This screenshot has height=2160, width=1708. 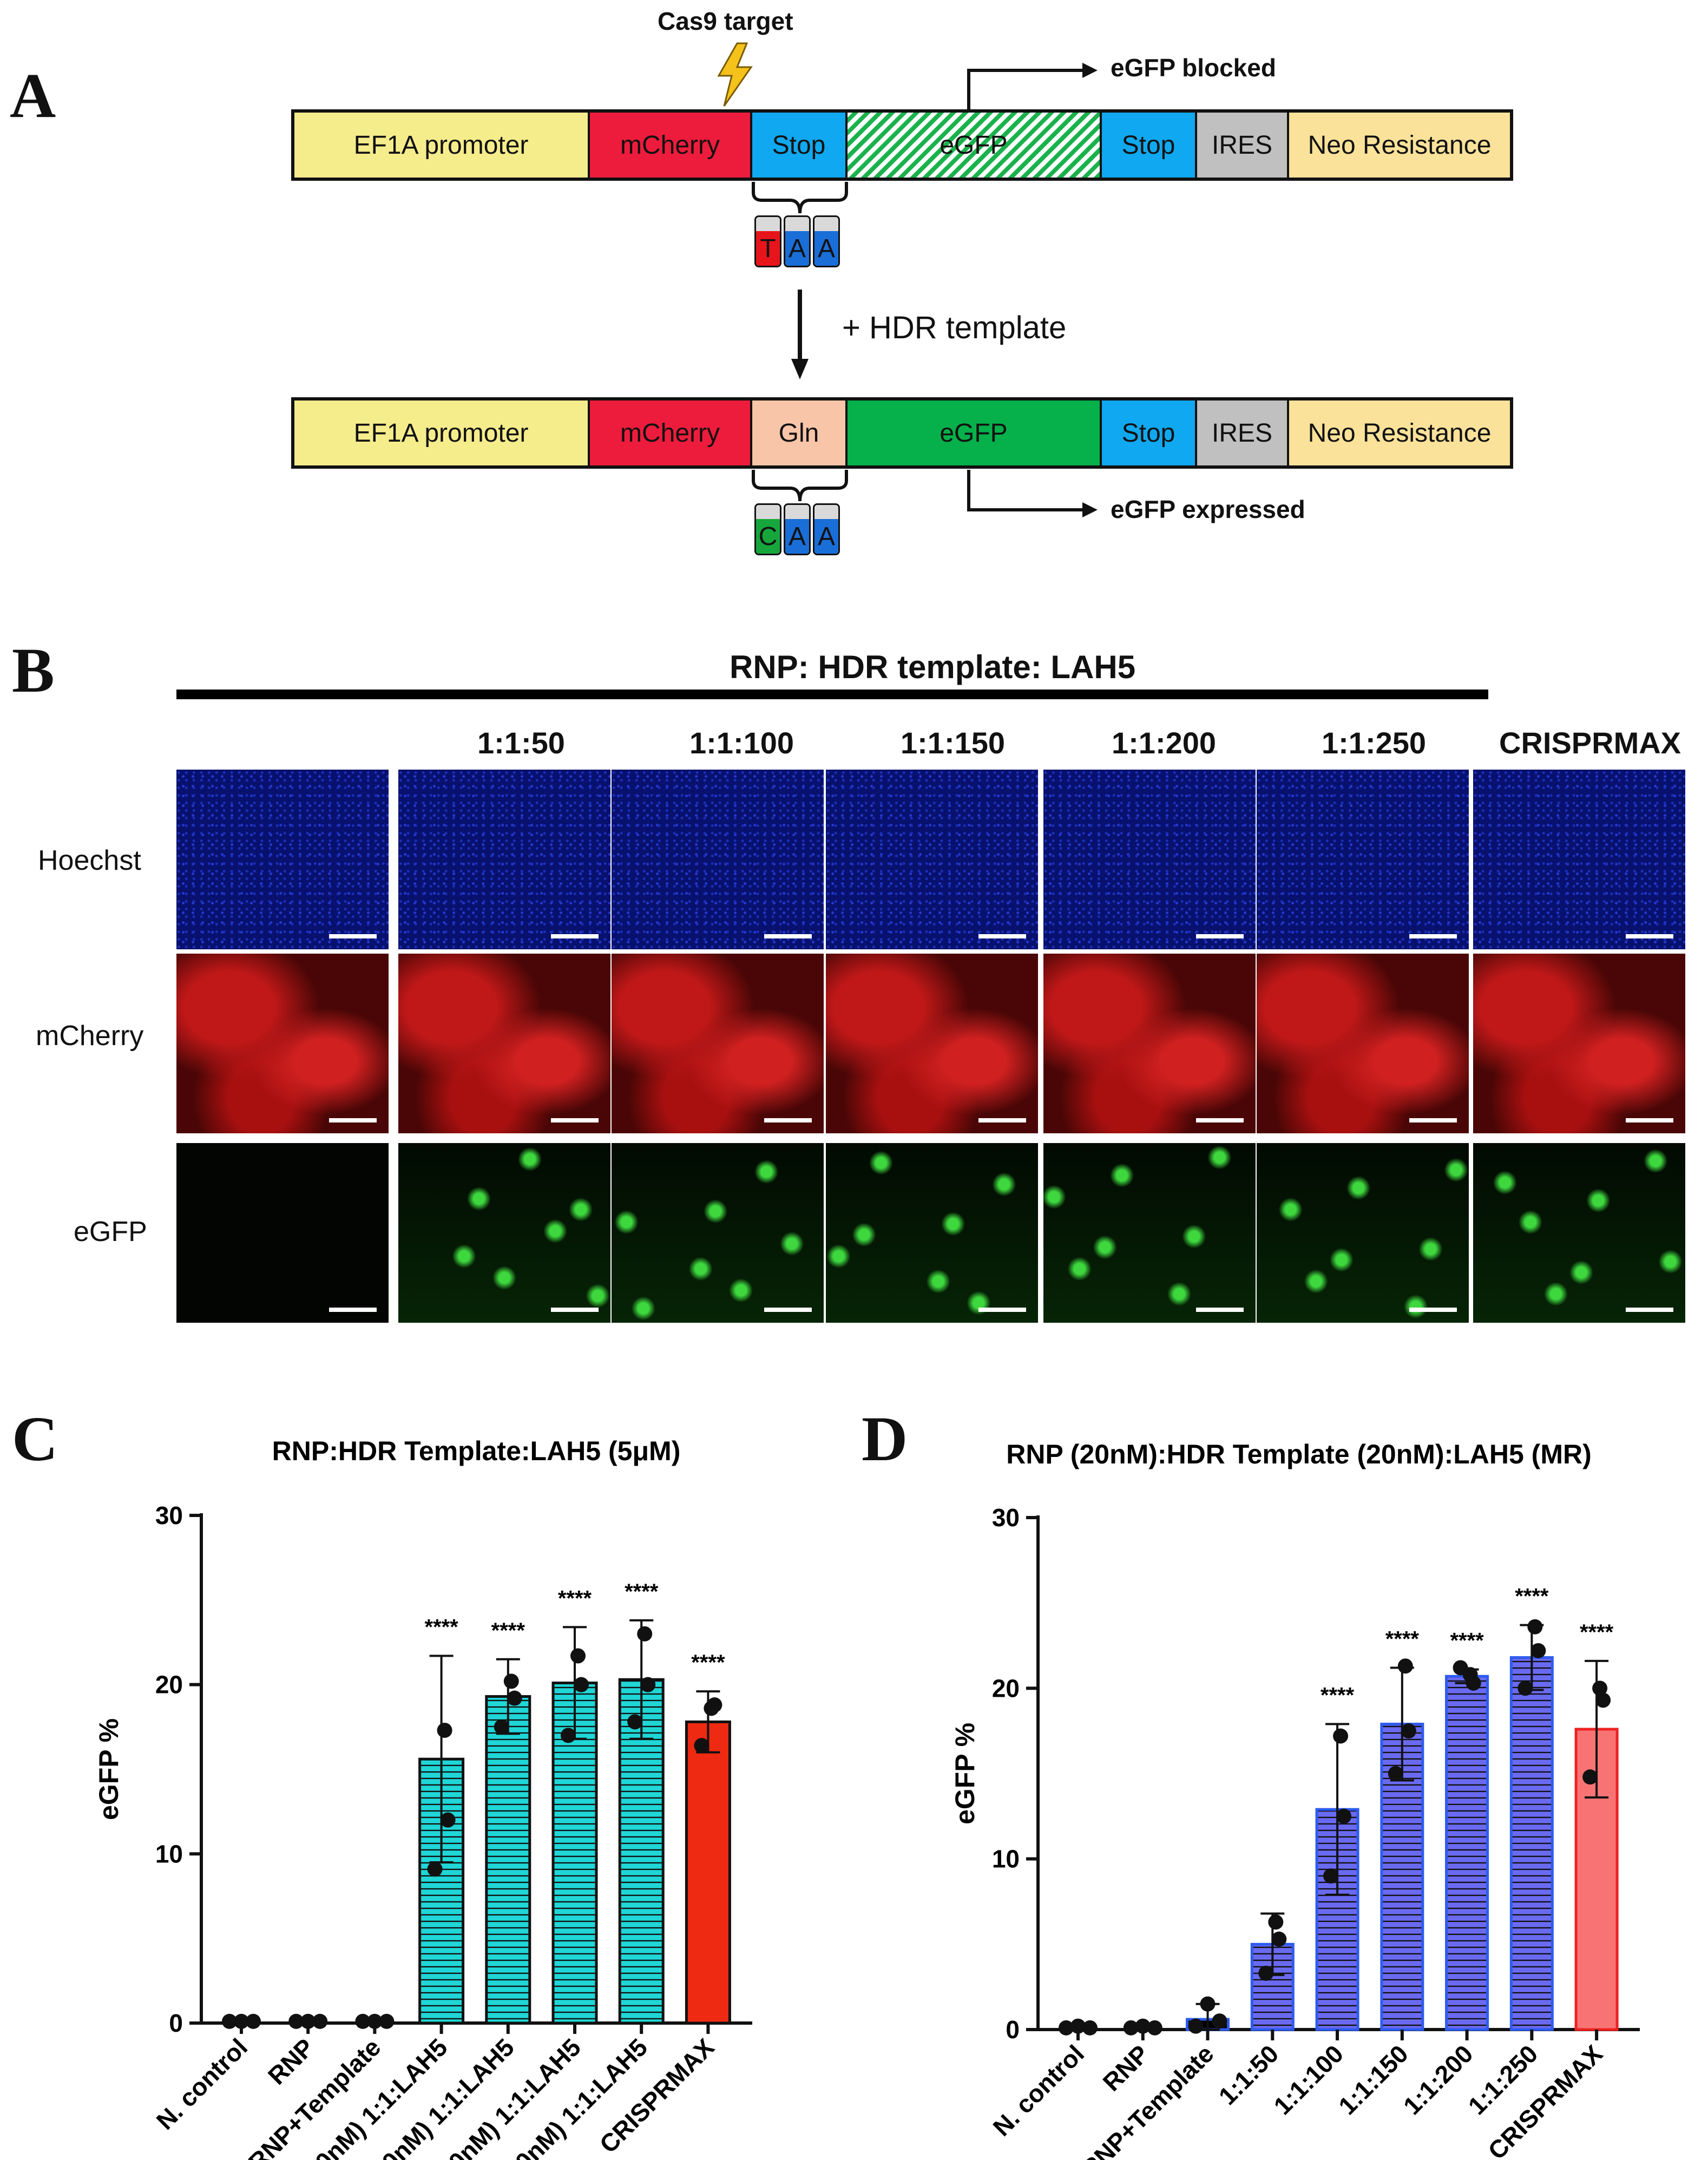 What do you see at coordinates (1032, 494) in the screenshot?
I see `expressed-arrow` at bounding box center [1032, 494].